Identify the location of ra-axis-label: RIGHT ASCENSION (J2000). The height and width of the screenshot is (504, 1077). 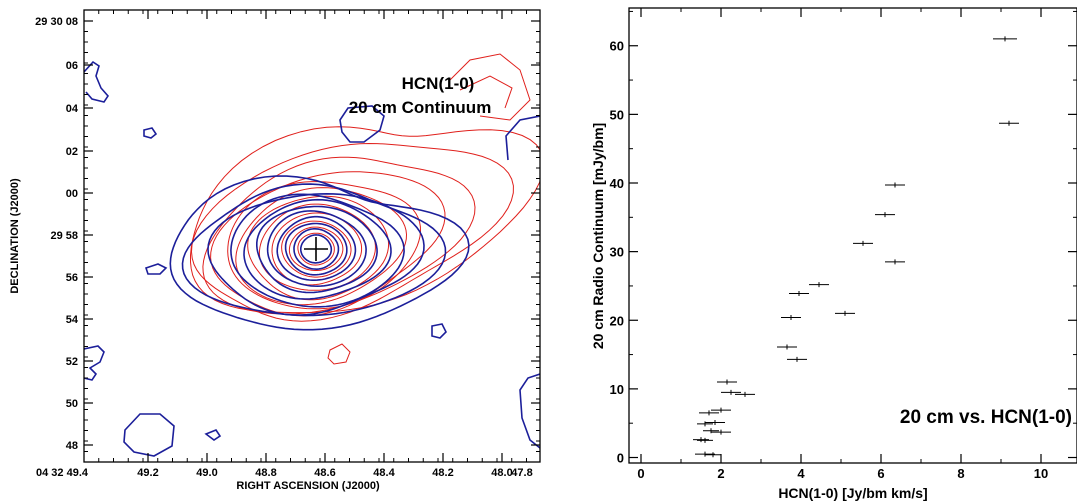
(308, 486).